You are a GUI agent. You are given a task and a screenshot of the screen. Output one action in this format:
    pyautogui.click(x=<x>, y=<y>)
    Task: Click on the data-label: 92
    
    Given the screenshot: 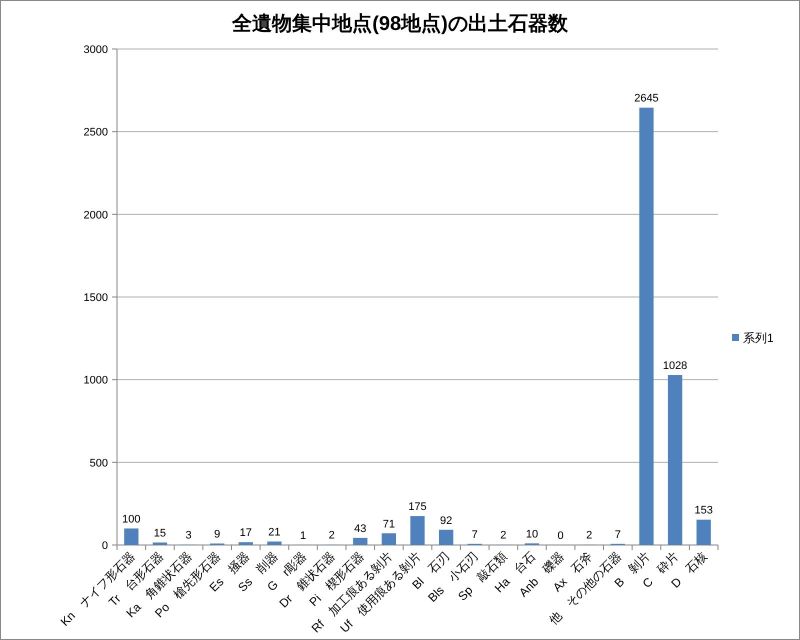 What is the action you would take?
    pyautogui.click(x=446, y=520)
    